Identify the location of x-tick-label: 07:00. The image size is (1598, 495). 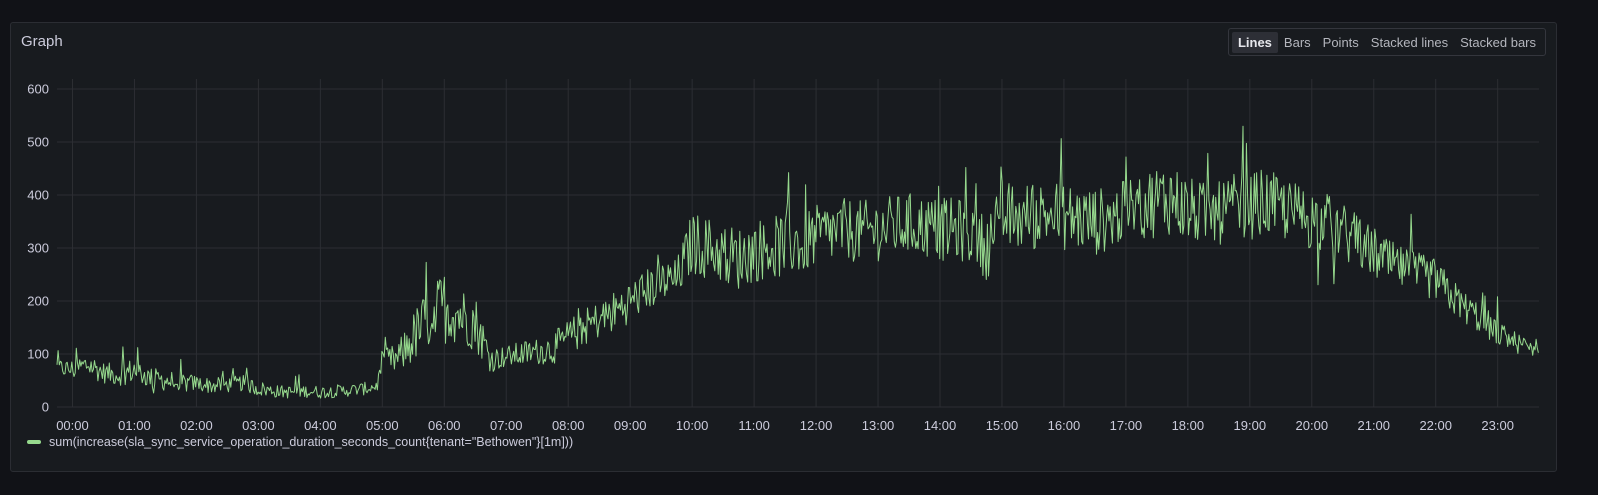
(506, 425).